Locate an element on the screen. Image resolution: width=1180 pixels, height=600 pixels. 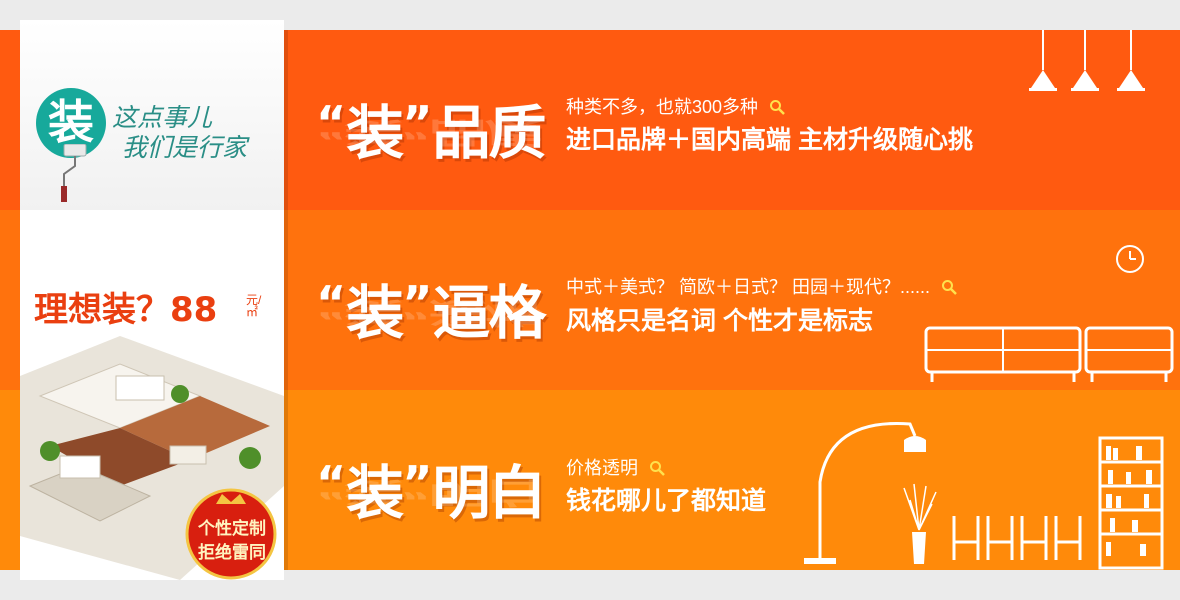
promo-unit: 元/㎡ is located at coordinates (254, 306).